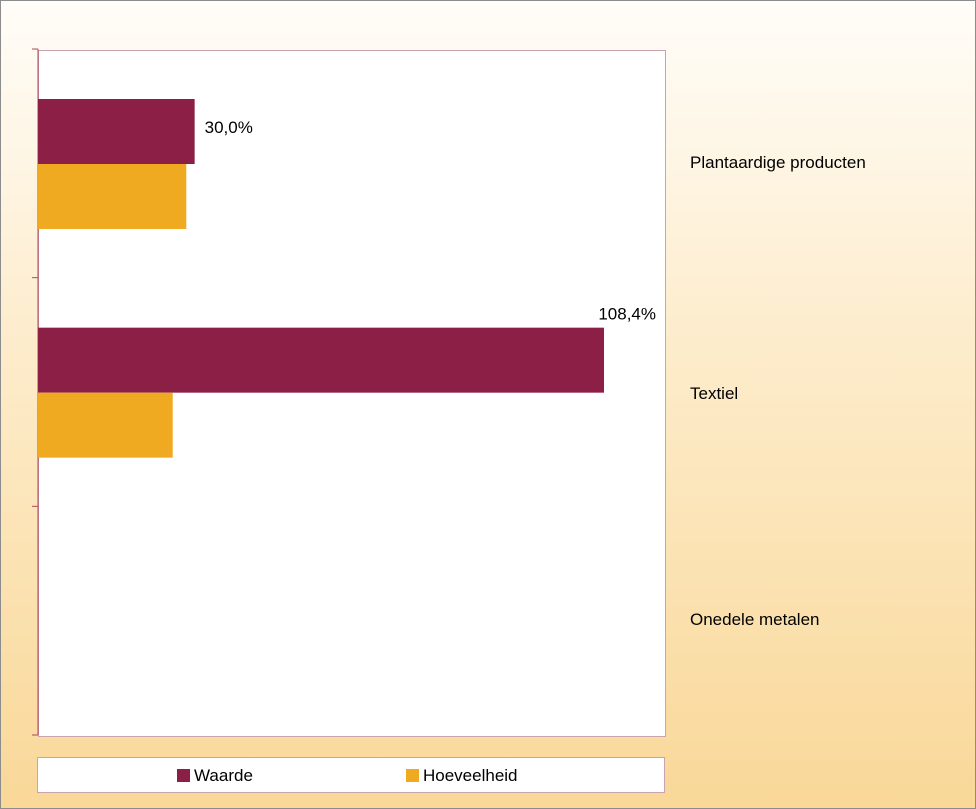 The image size is (976, 809). I want to click on legend-swatch-hoeveelheid, so click(412, 775).